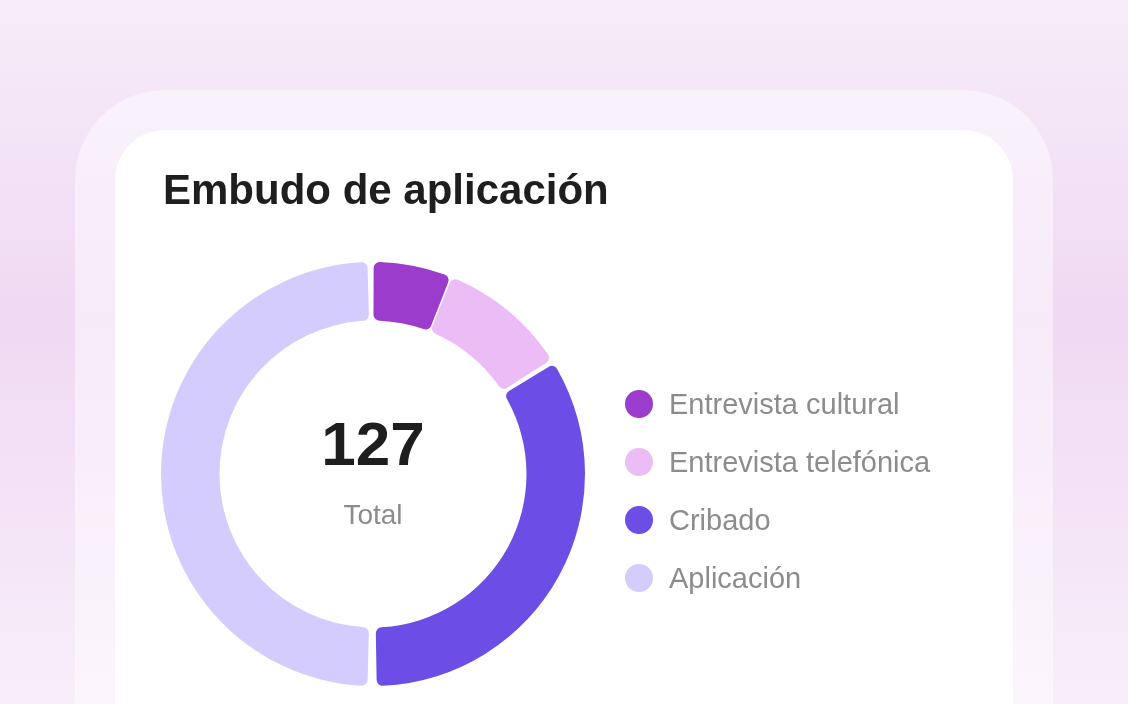 Image resolution: width=1128 pixels, height=704 pixels. What do you see at coordinates (800, 462) in the screenshot?
I see `legend-label: Entrevista telefónica` at bounding box center [800, 462].